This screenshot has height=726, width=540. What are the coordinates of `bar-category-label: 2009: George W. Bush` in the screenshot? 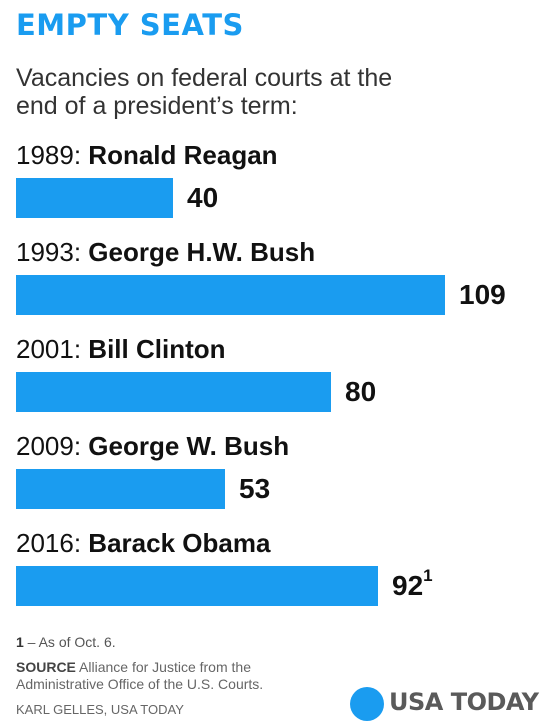 It's located at (152, 446).